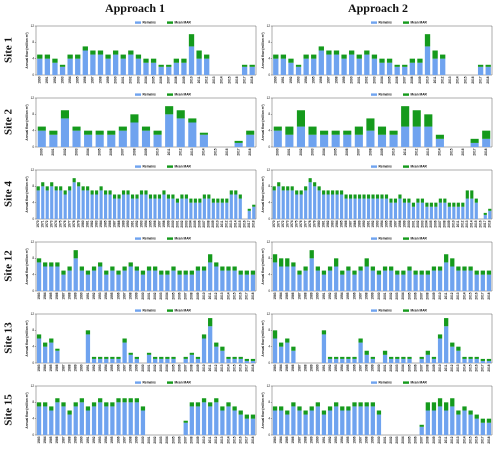 The image size is (500, 451). What do you see at coordinates (269, 347) in the screenshot?
I see `y-tick-label: 4` at bounding box center [269, 347].